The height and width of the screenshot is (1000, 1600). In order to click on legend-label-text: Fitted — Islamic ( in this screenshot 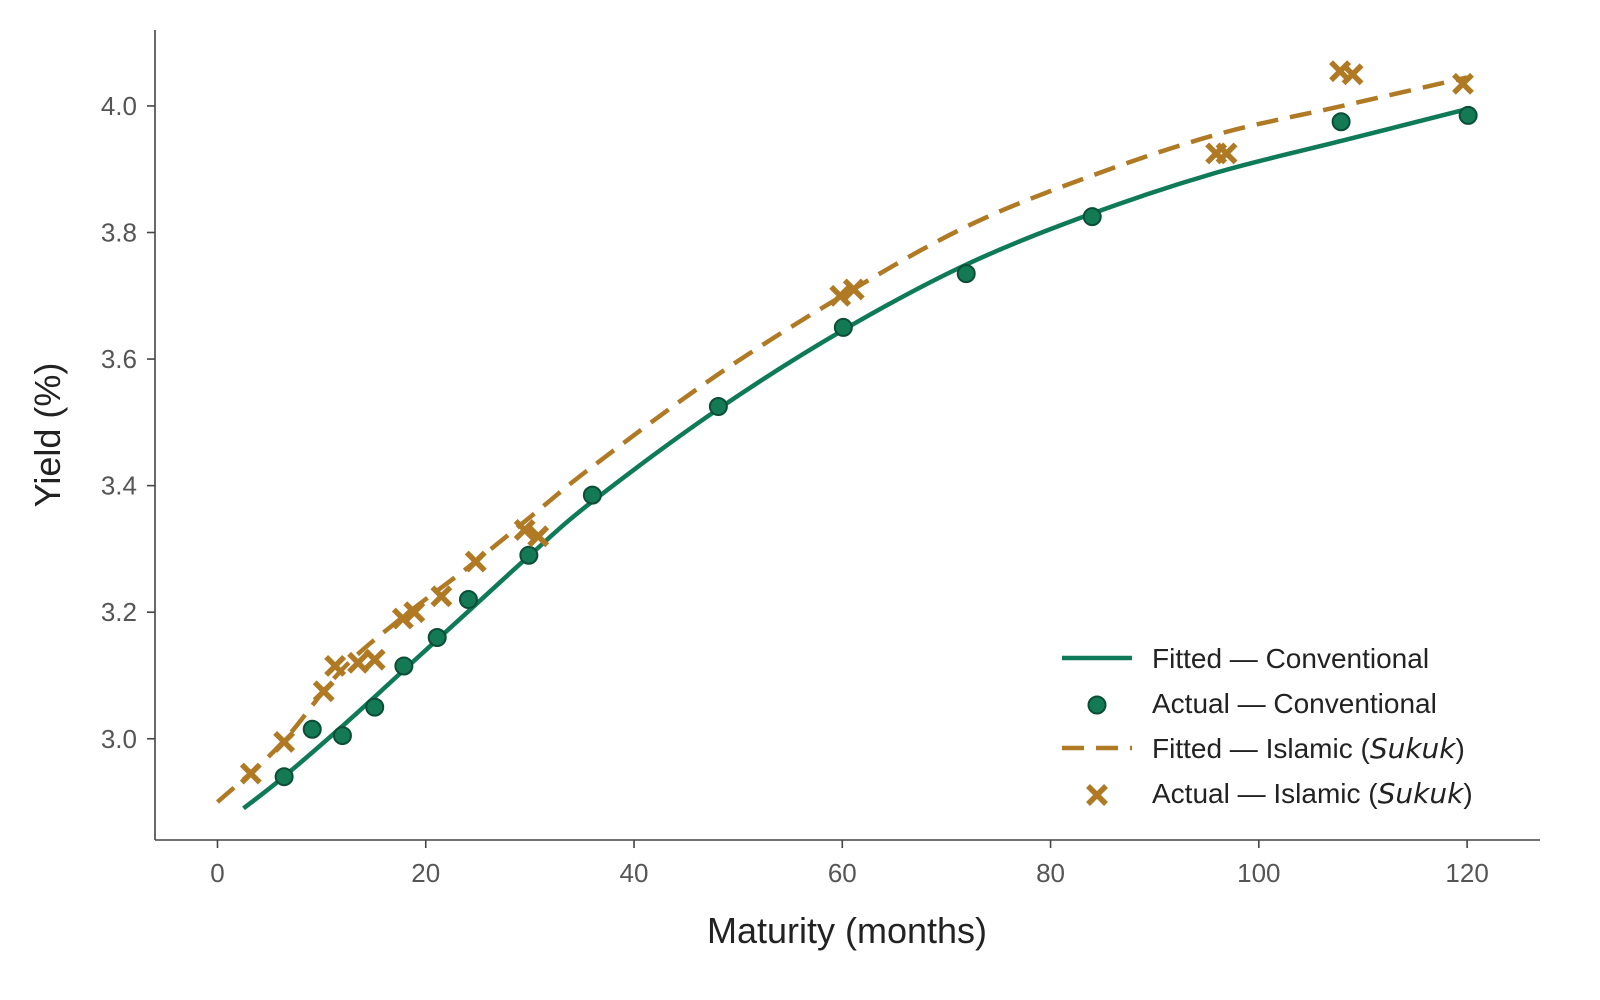, I will do `click(1261, 748)`.